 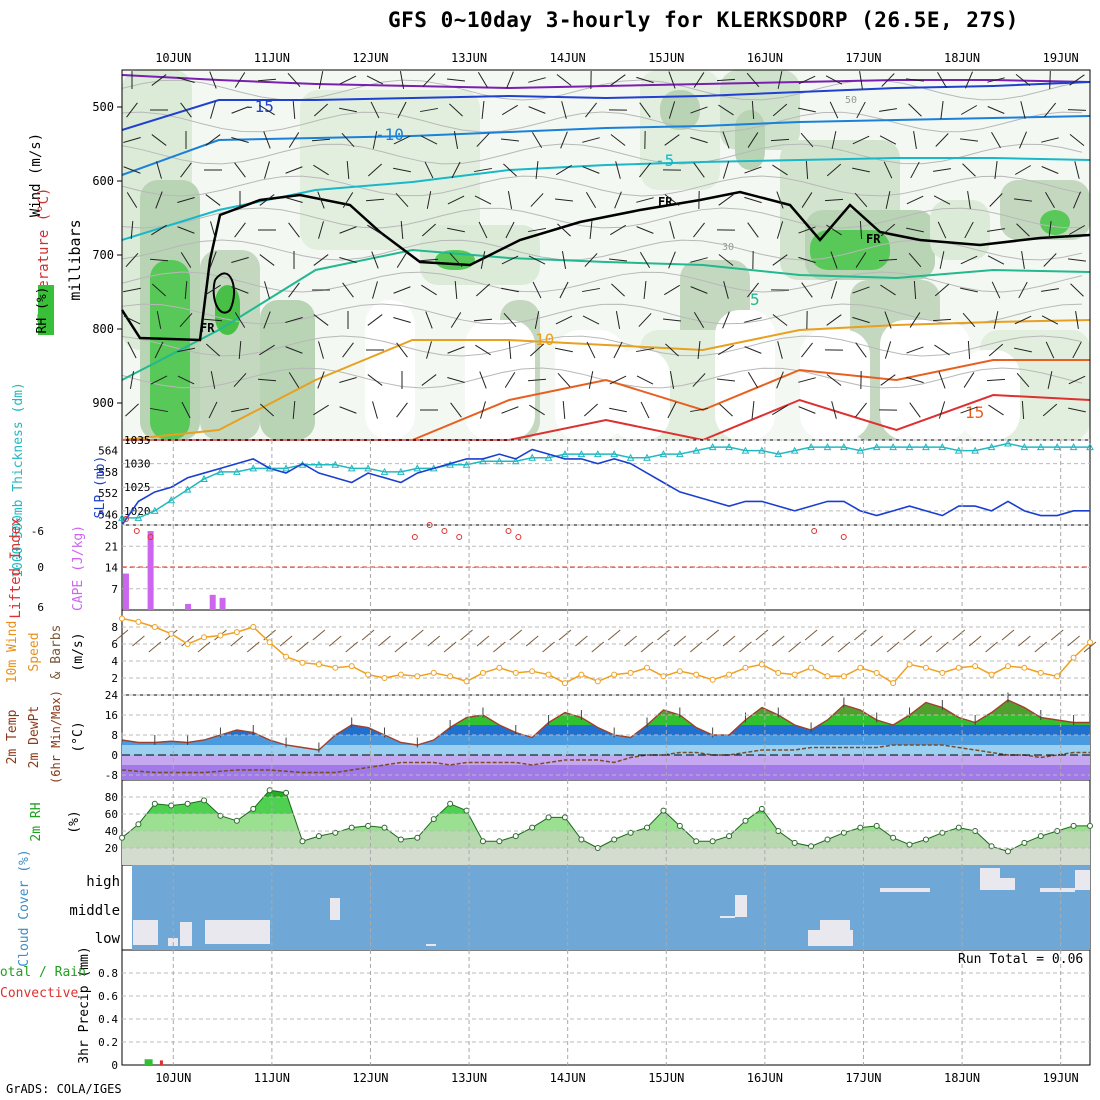 What do you see at coordinates (56, 737) in the screenshot?
I see `temp-ylabel-2: (6hr Min/Max)` at bounding box center [56, 737].